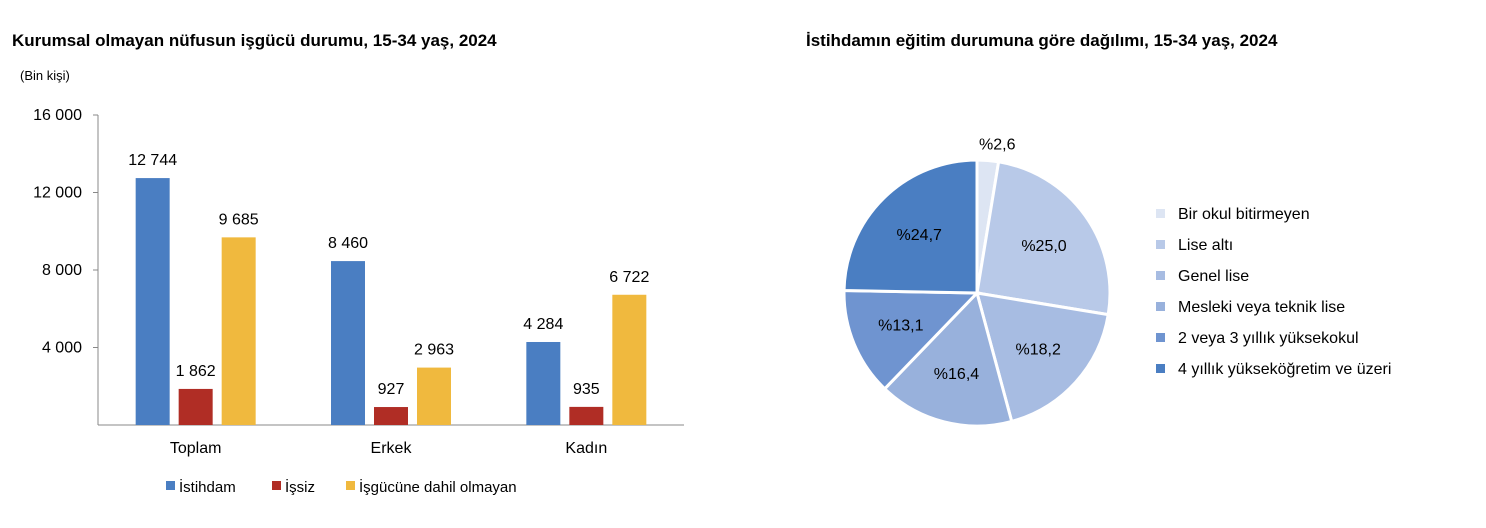  Describe the element at coordinates (543, 324) in the screenshot. I see `bar-value-label: 4 284` at that location.